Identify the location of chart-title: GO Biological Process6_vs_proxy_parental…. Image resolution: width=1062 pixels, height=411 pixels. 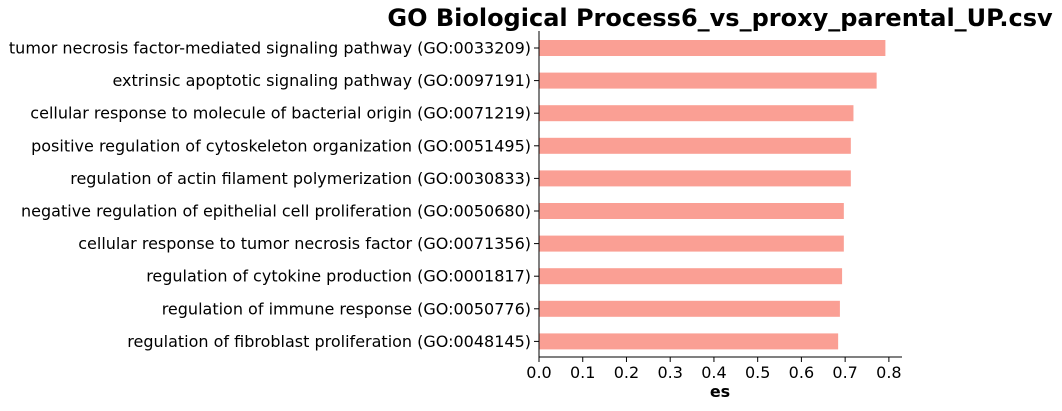
(720, 18).